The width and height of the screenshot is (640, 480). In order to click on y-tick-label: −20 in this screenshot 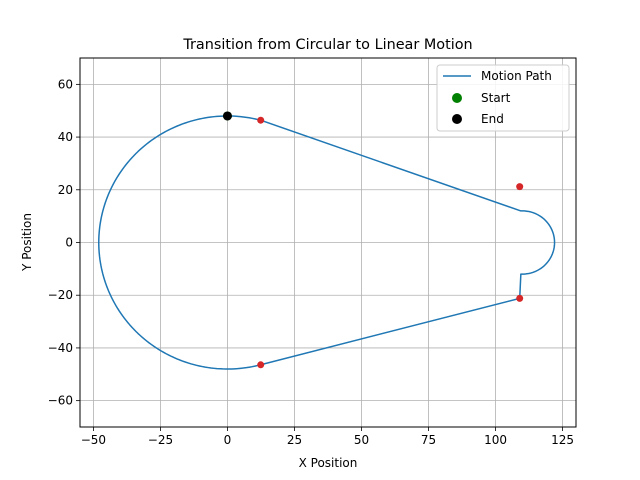, I will do `click(60, 295)`.